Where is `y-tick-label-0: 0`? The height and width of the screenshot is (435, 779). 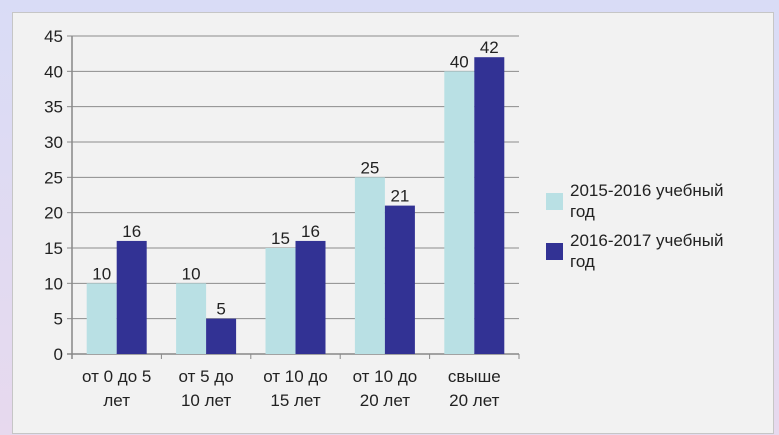
y-tick-label-0: 0 is located at coordinates (58, 354).